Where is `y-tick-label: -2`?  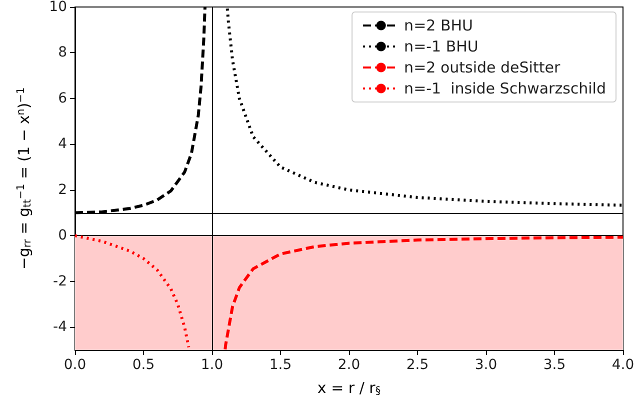 y-tick-label: -2 is located at coordinates (60, 281).